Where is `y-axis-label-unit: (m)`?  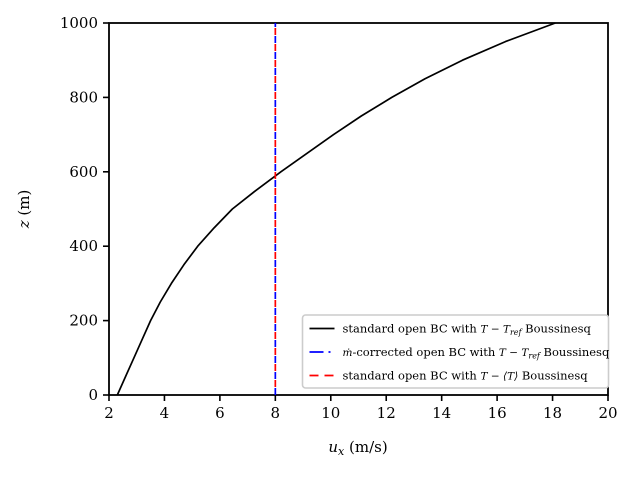 y-axis-label-unit: (m) is located at coordinates (24, 205).